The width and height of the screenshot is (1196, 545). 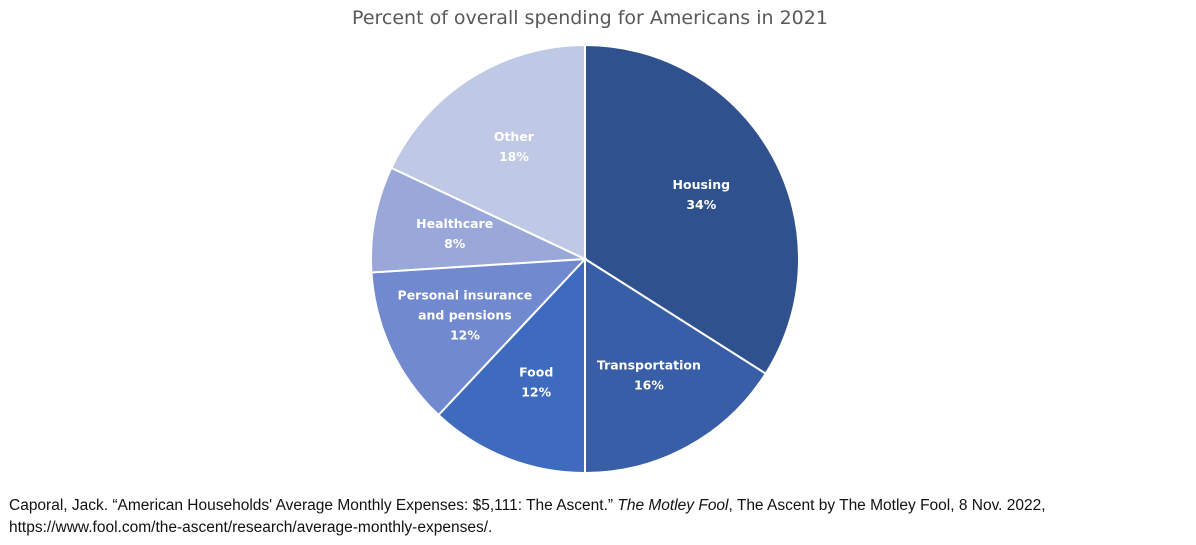 I want to click on slice-label-housing: Housing 34%, so click(x=702, y=194).